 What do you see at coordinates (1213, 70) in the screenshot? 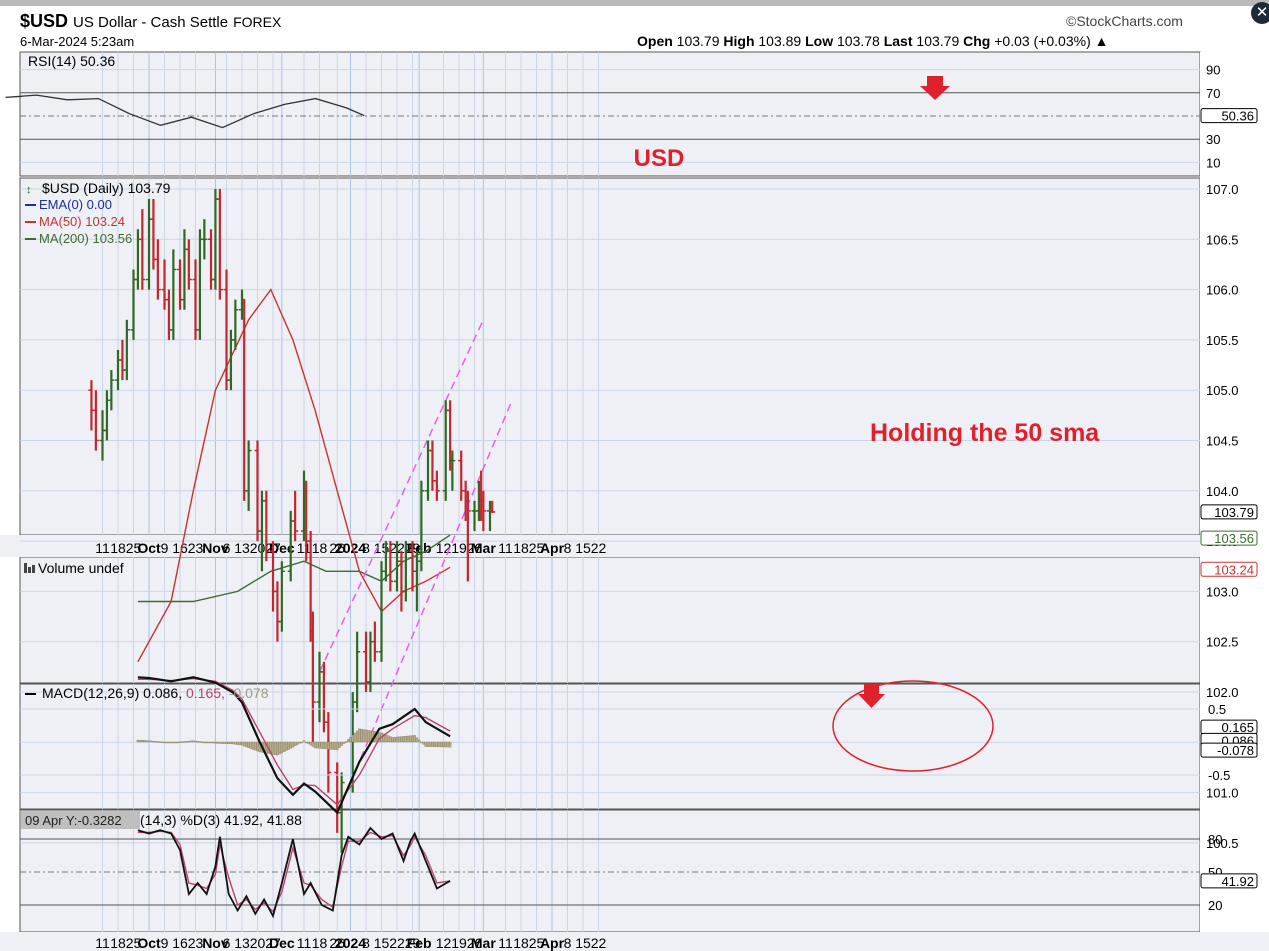
I see `rsi-tick-label: 90` at bounding box center [1213, 70].